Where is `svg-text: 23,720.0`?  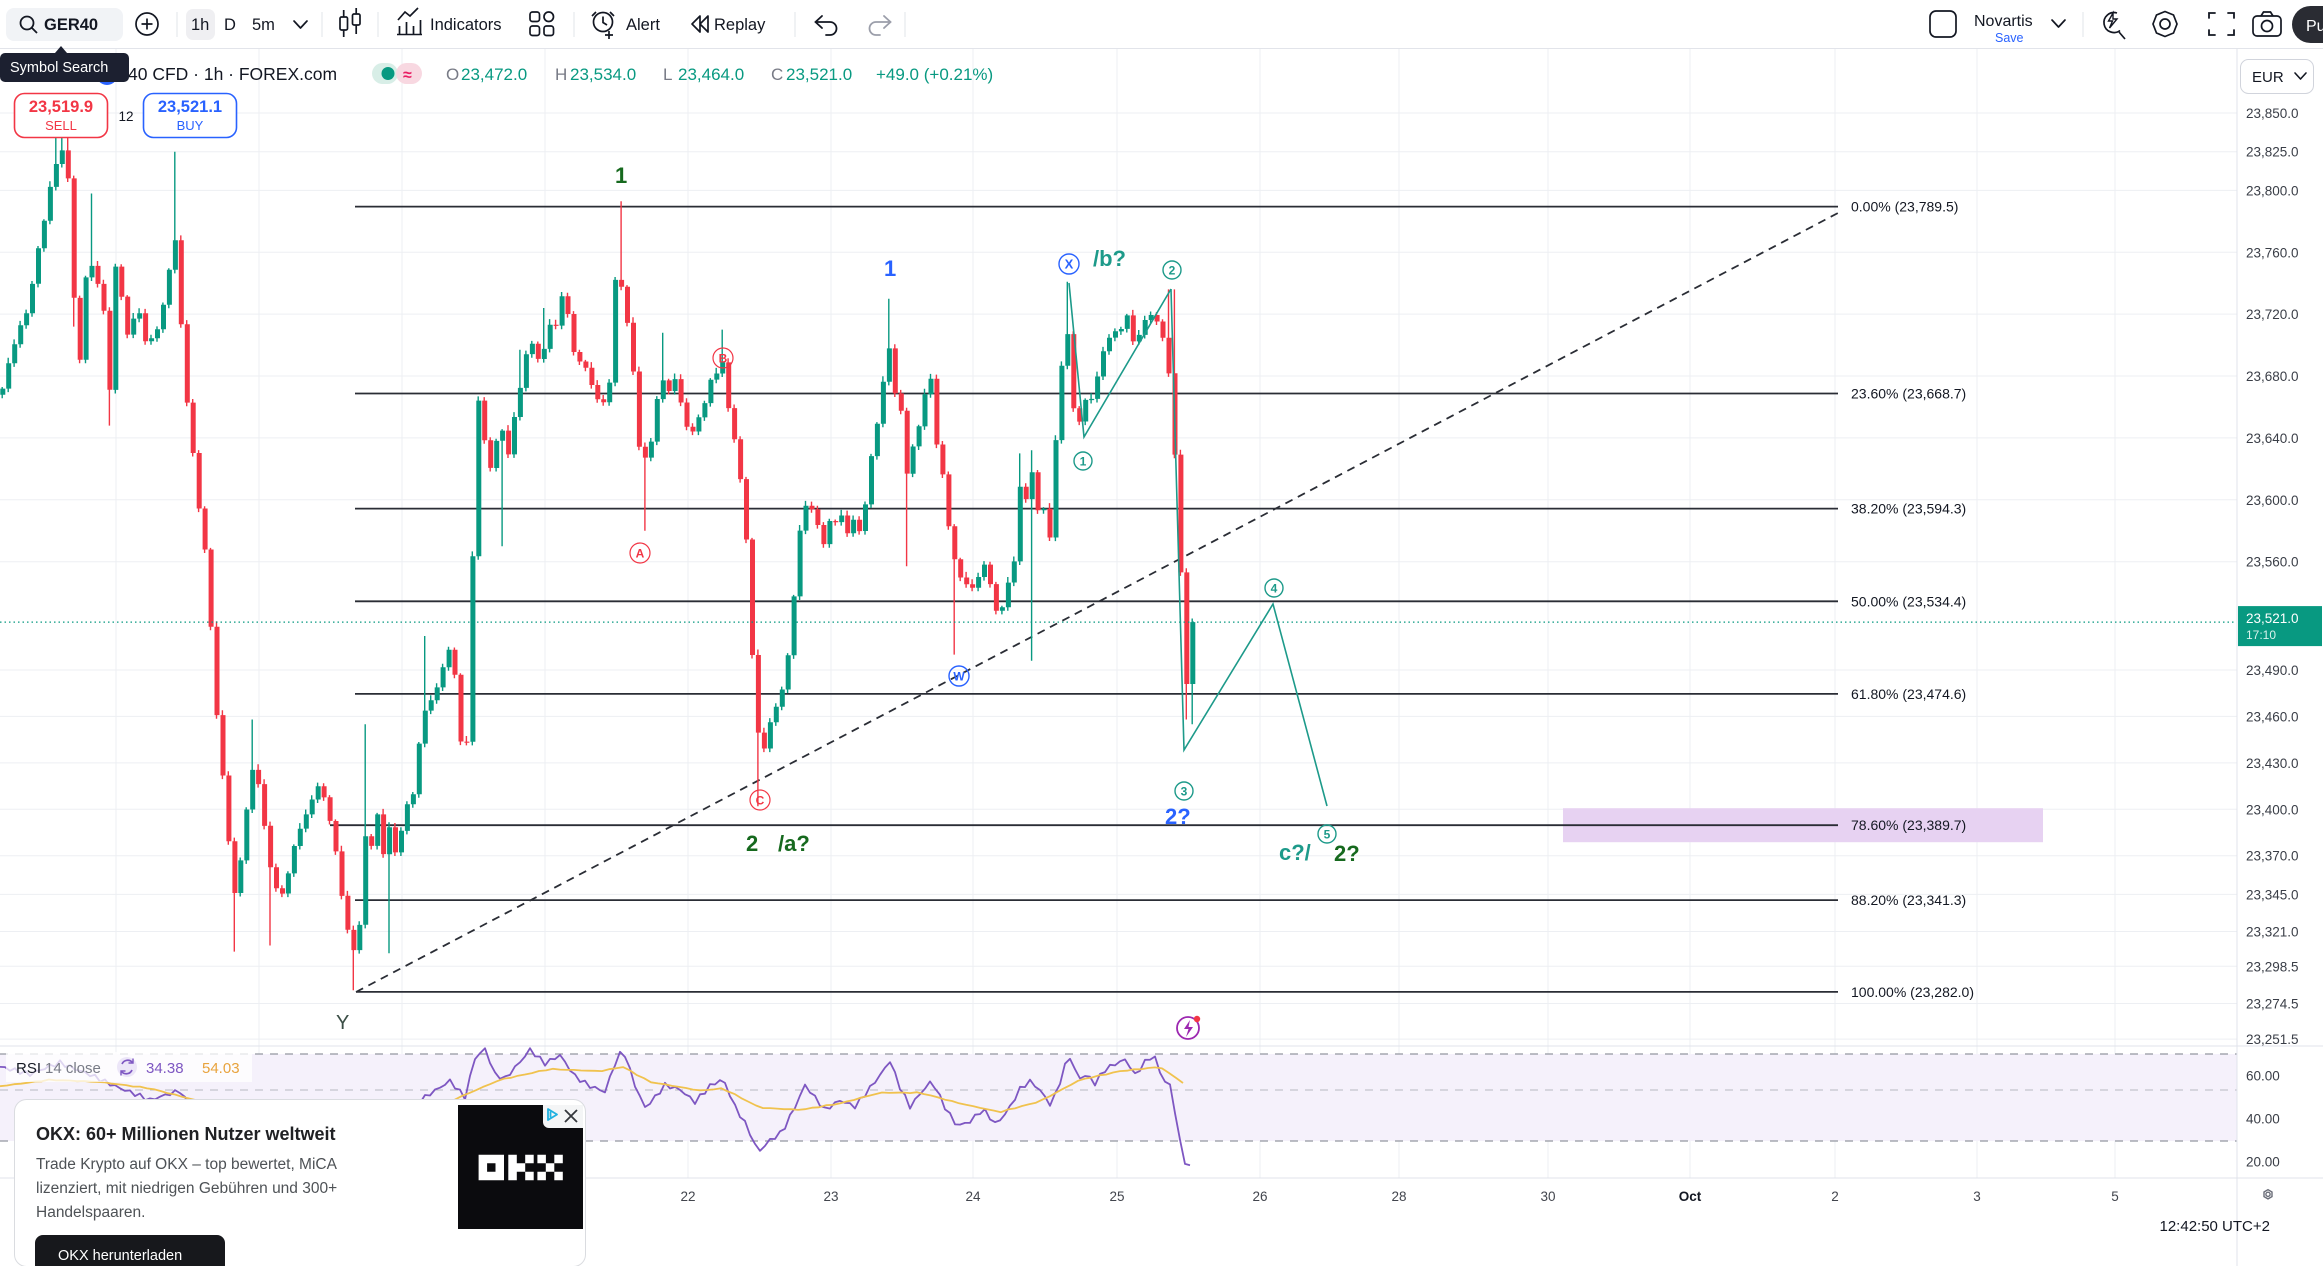
svg-text: 23,720.0 is located at coordinates (2272, 314).